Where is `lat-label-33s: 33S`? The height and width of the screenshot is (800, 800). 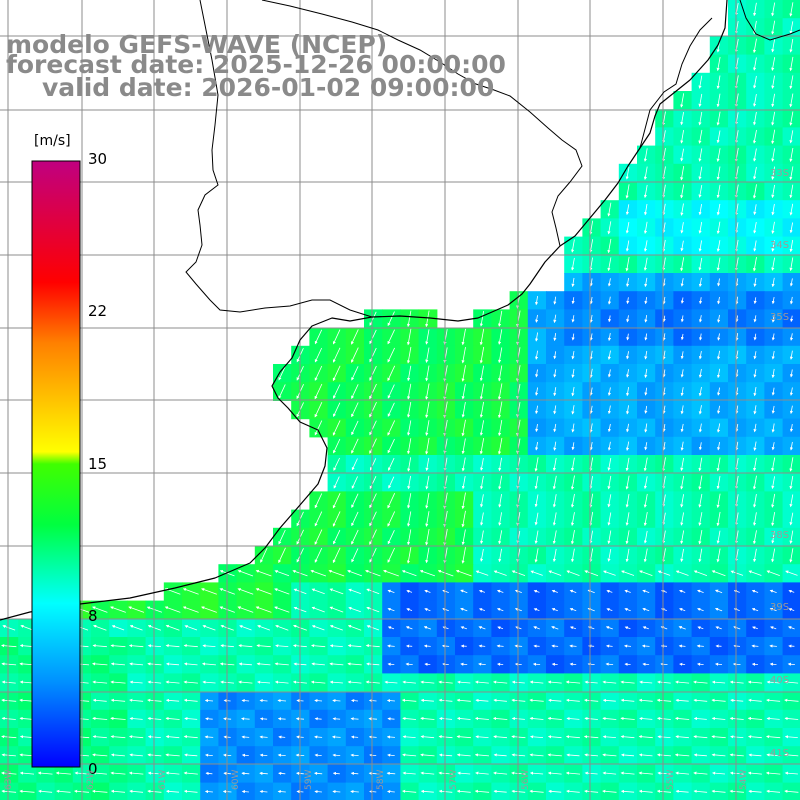 lat-label-33s: 33S is located at coordinates (780, 173).